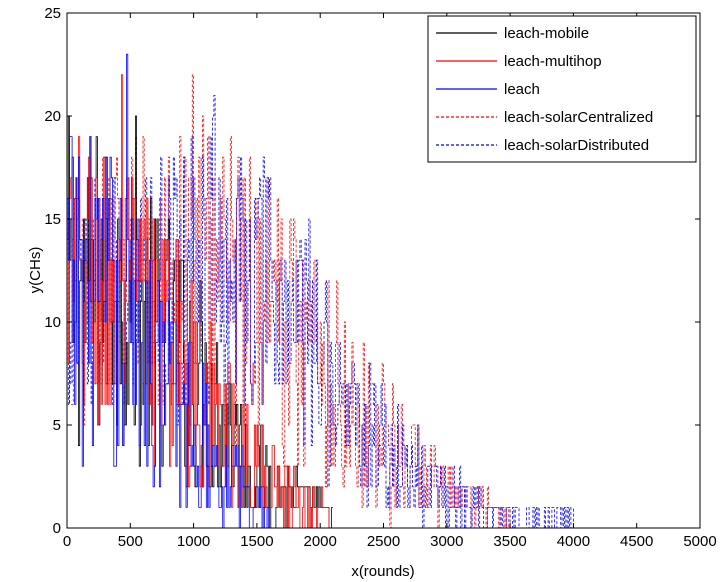 The width and height of the screenshot is (721, 582). What do you see at coordinates (57, 425) in the screenshot?
I see `y-tick-label: 5` at bounding box center [57, 425].